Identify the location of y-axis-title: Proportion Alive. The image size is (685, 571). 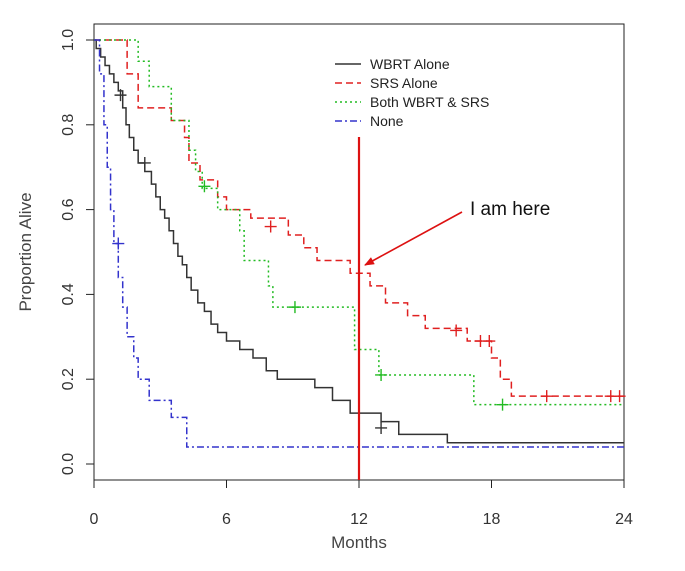
(25, 251).